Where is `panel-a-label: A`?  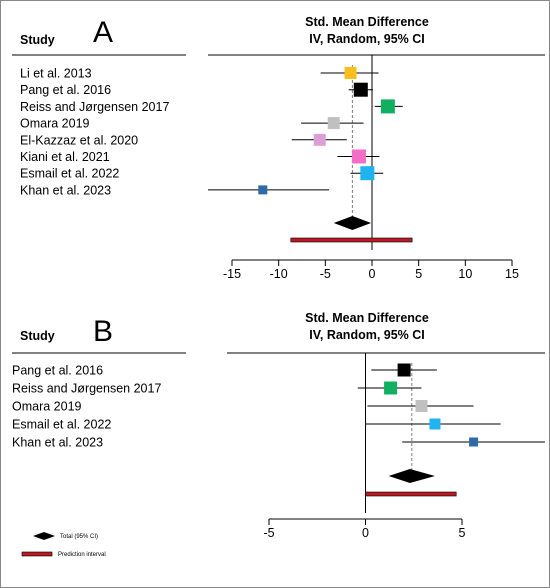 panel-a-label: A is located at coordinates (103, 32).